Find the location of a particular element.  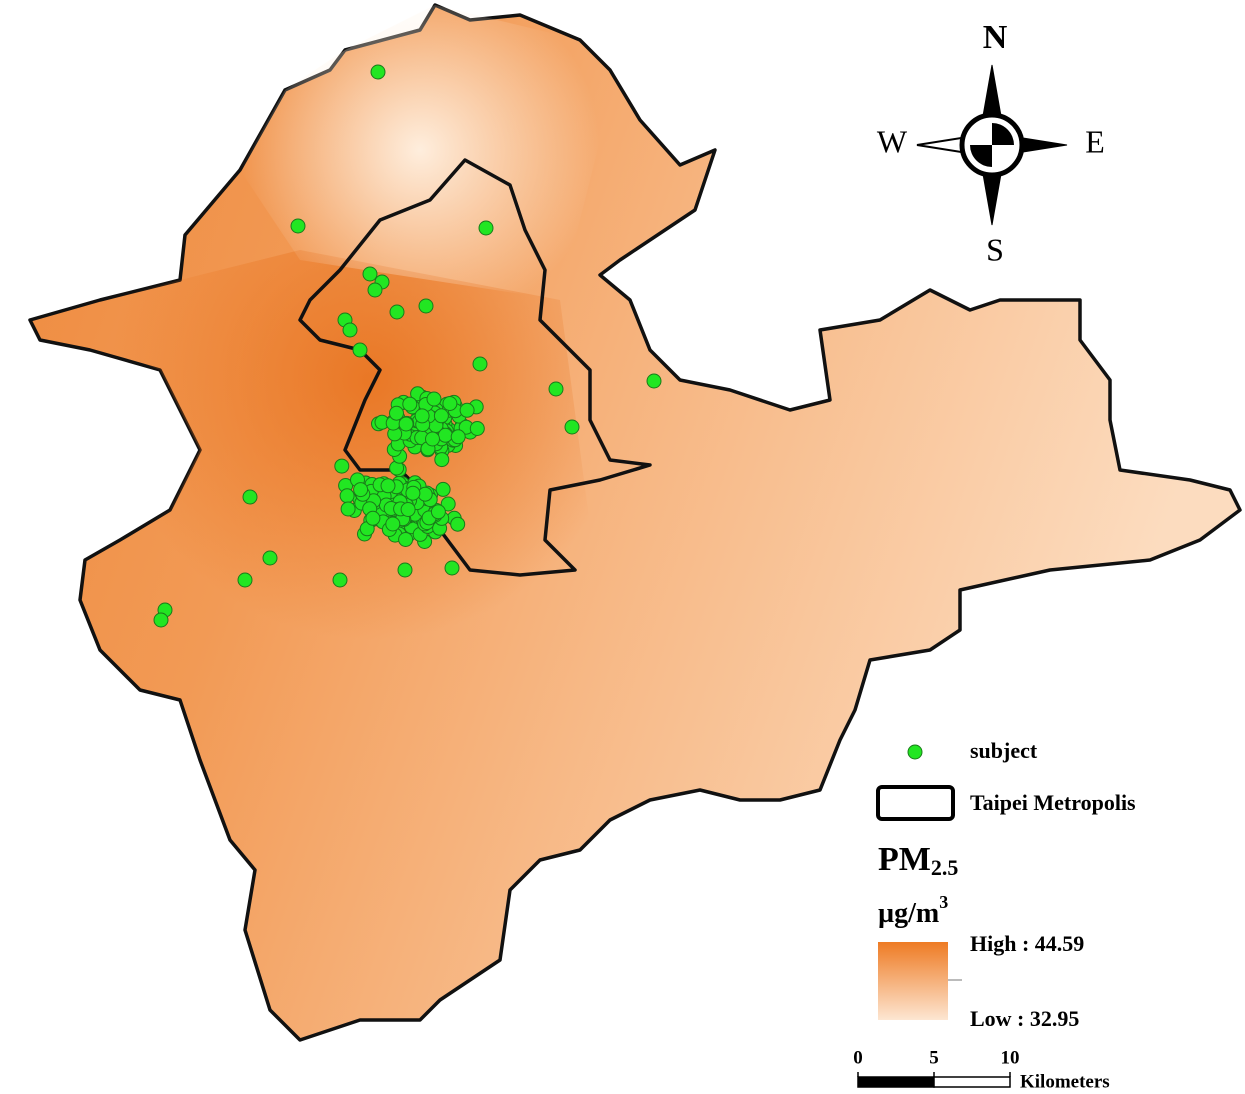

compass-label: N is located at coordinates (995, 37).